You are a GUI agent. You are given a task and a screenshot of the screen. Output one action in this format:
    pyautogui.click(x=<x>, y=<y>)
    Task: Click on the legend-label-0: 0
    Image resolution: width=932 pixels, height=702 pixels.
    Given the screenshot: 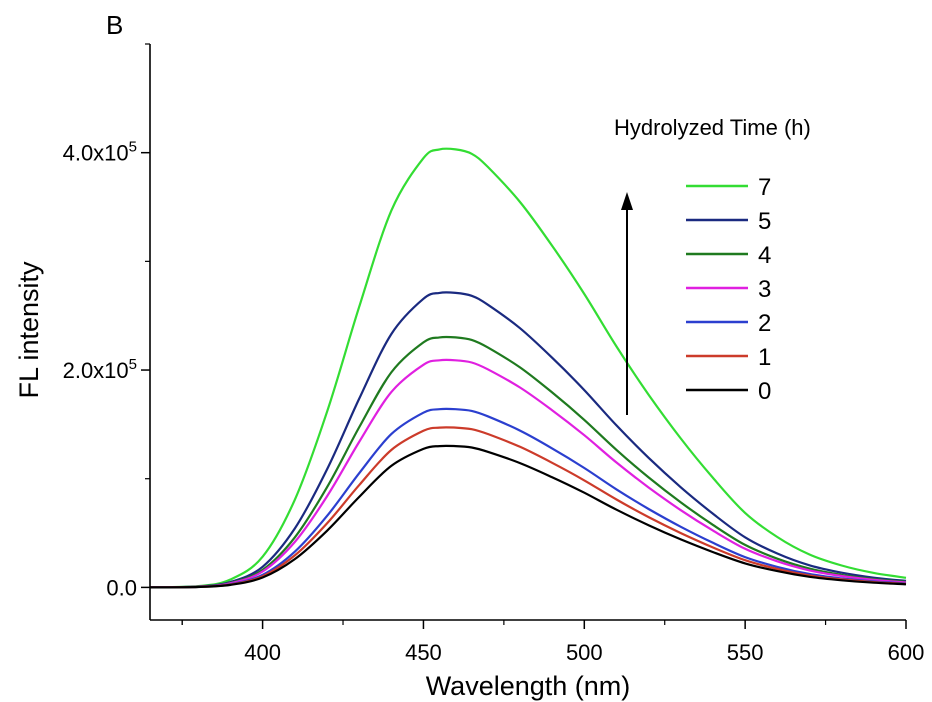 What is the action you would take?
    pyautogui.click(x=764, y=391)
    